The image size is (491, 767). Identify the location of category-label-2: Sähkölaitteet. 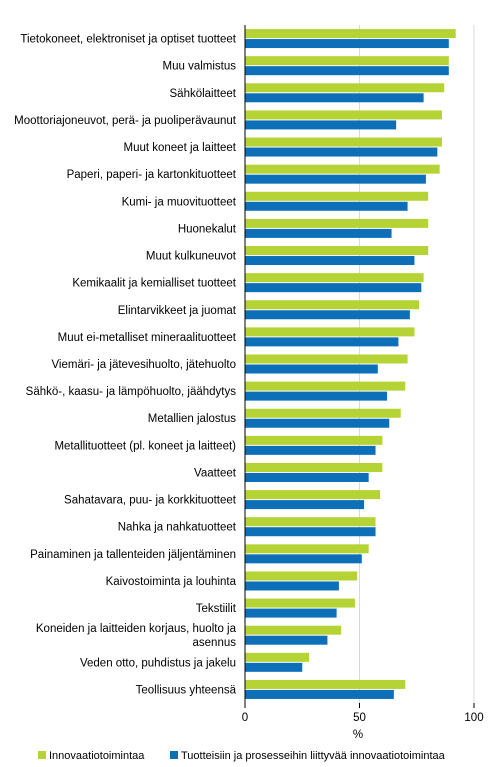
(203, 94).